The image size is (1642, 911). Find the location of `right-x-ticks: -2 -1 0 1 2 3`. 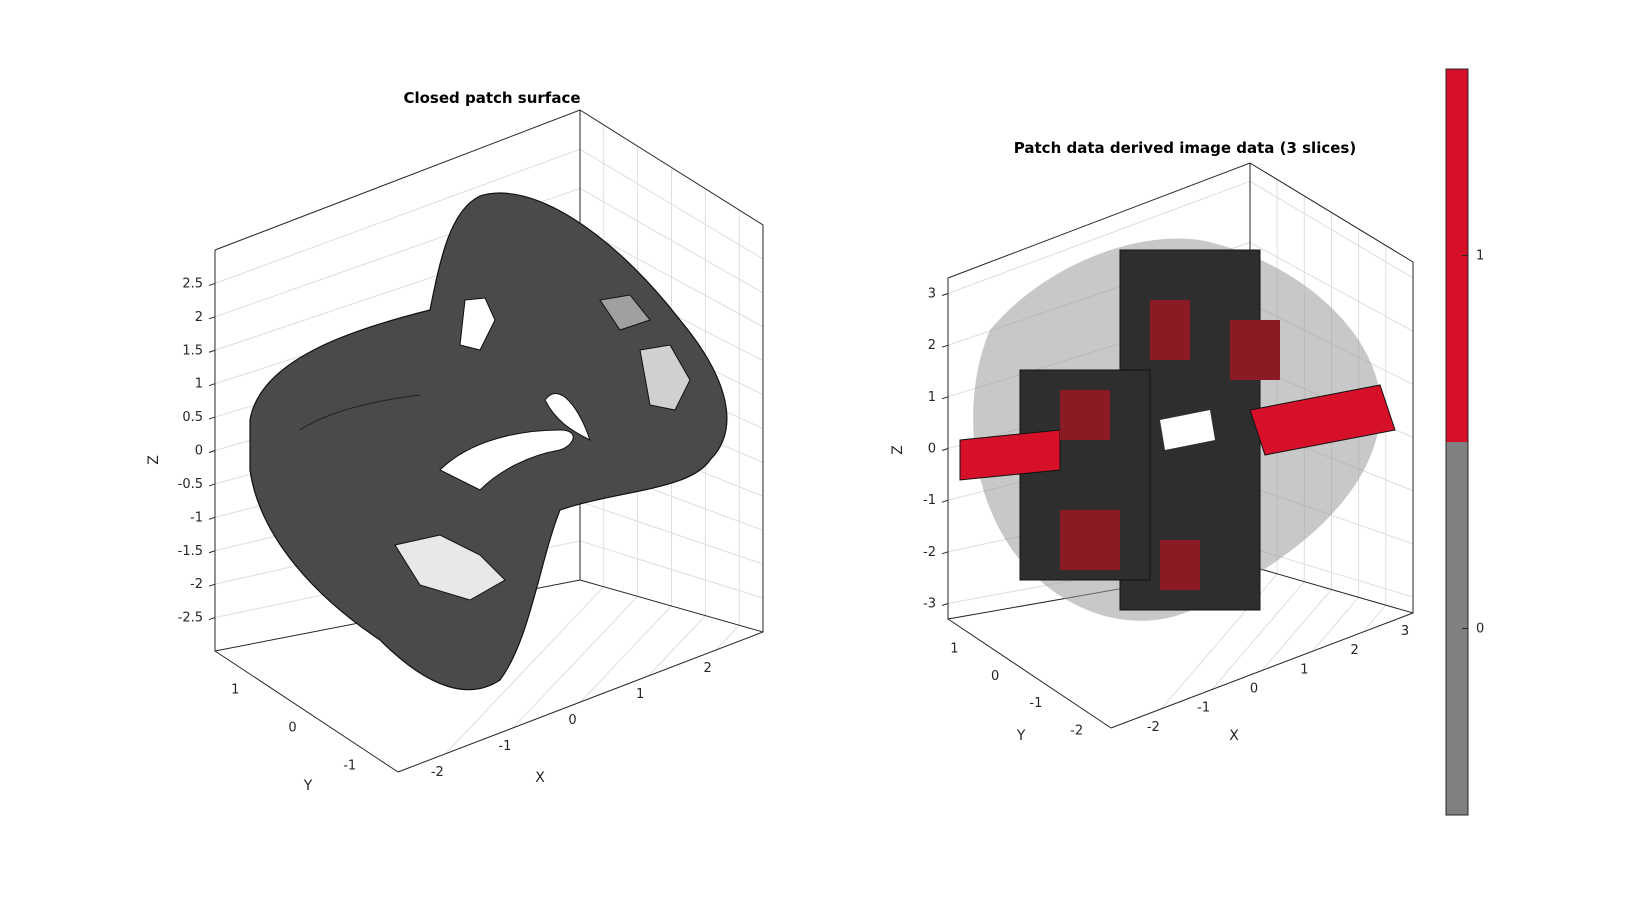

right-x-ticks: -2 -1 0 1 2 3 is located at coordinates (1278, 679).